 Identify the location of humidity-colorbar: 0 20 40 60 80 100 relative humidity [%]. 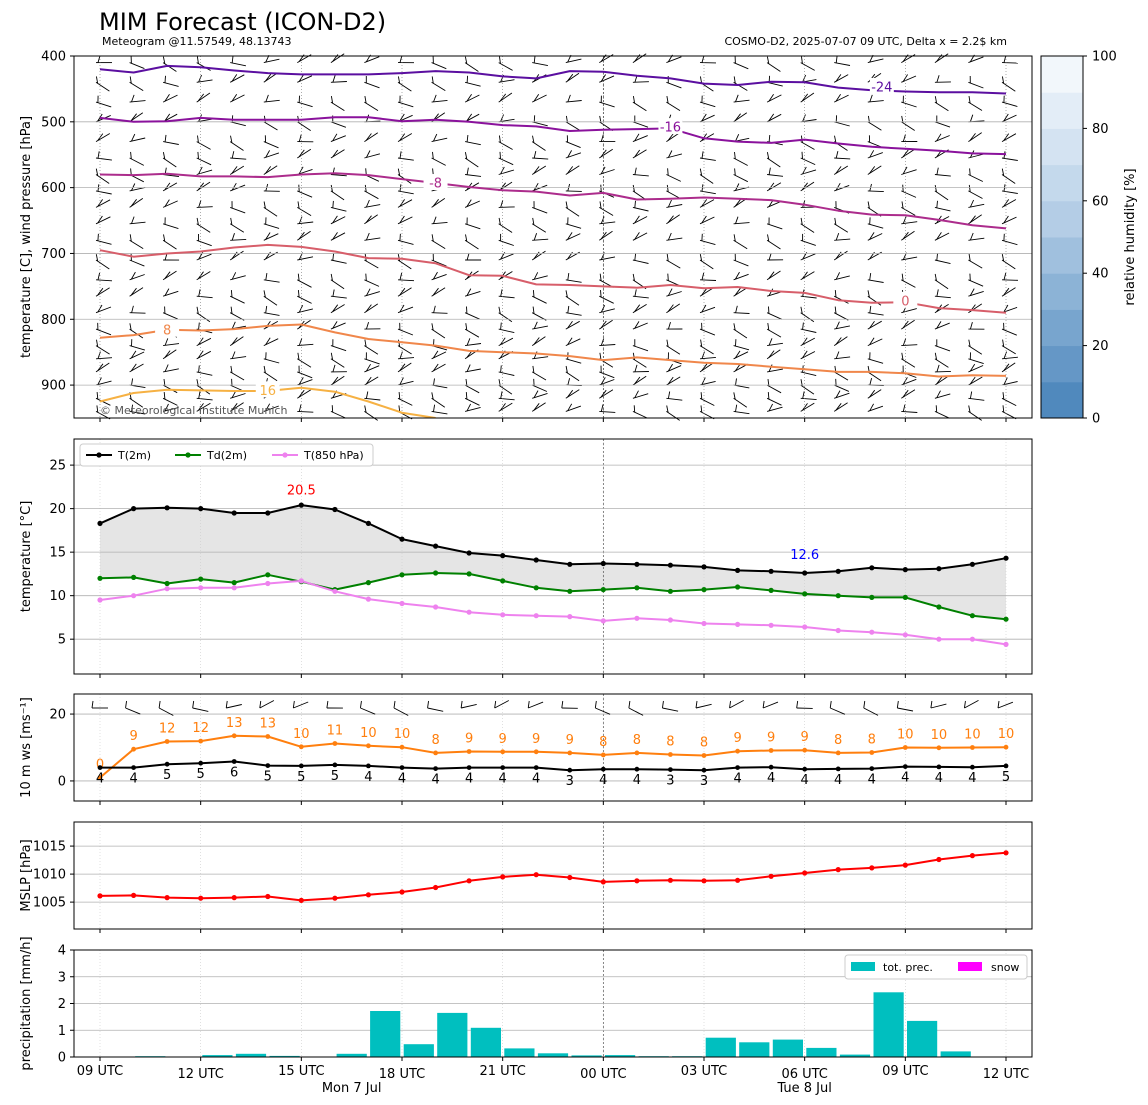
(1089, 238).